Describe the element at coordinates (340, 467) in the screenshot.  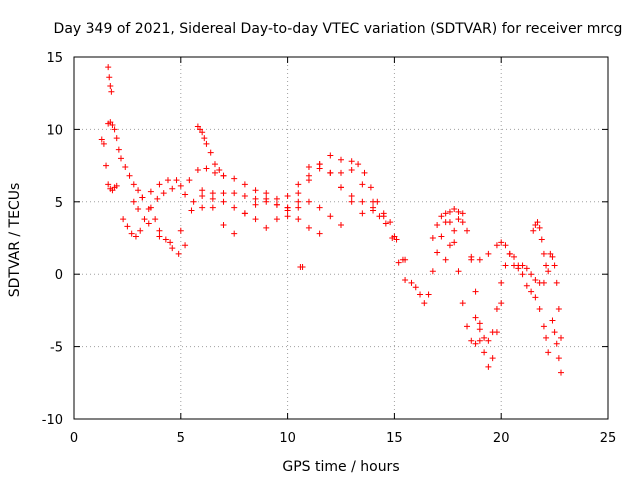
I see `x-axis-label: GPS time / hours` at that location.